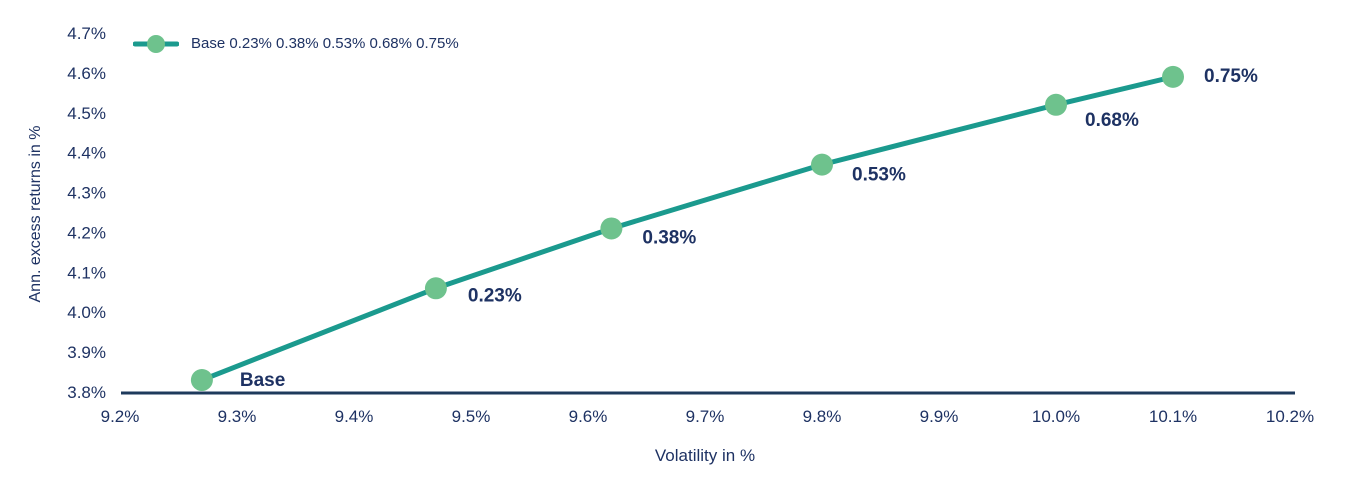 This screenshot has height=485, width=1354. What do you see at coordinates (1112, 120) in the screenshot?
I see `data-point-label: 0.68%` at bounding box center [1112, 120].